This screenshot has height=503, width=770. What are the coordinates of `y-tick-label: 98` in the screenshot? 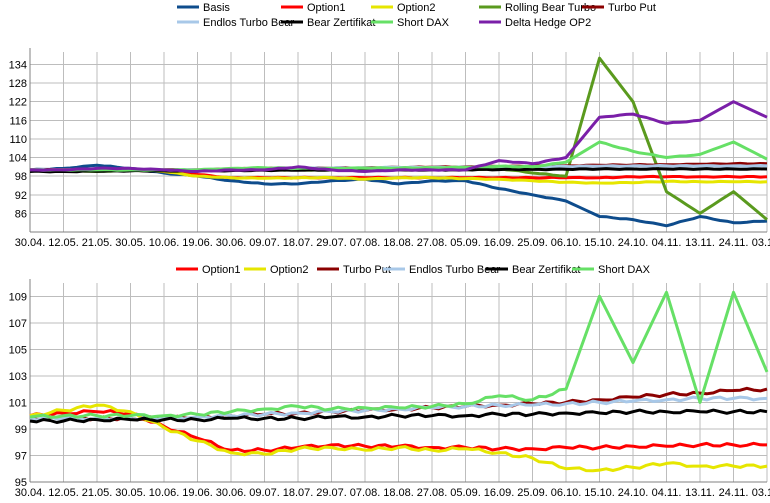 It's located at (21, 177).